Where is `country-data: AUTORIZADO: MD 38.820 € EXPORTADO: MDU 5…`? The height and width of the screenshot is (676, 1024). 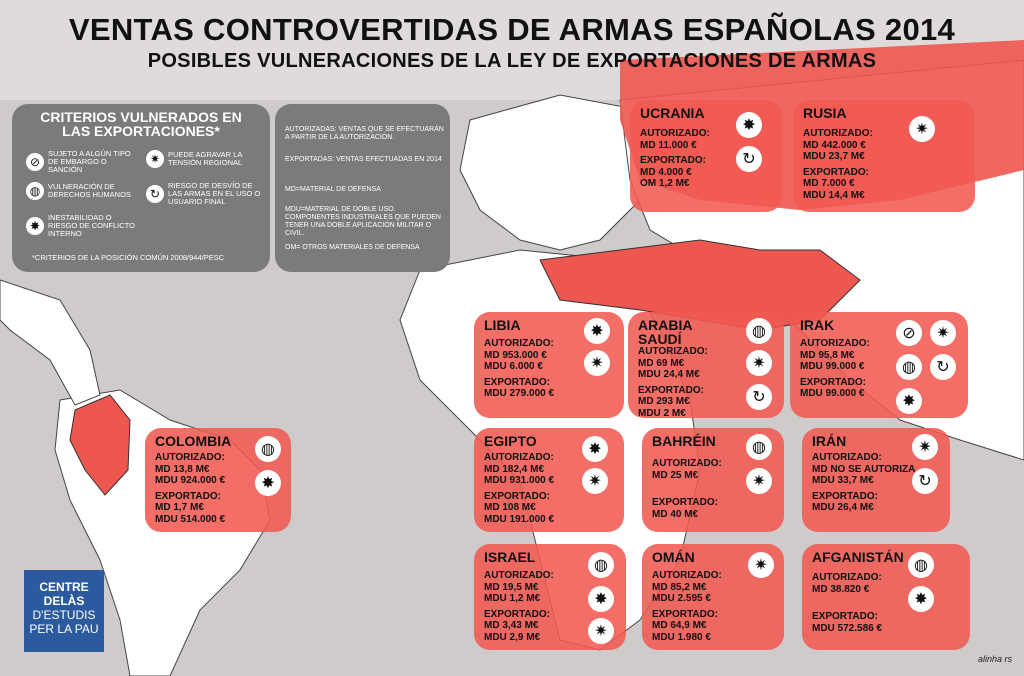
country-data: AUTORIZADO: MD 38.820 € EXPORTADO: MDU 5… is located at coordinates (847, 603).